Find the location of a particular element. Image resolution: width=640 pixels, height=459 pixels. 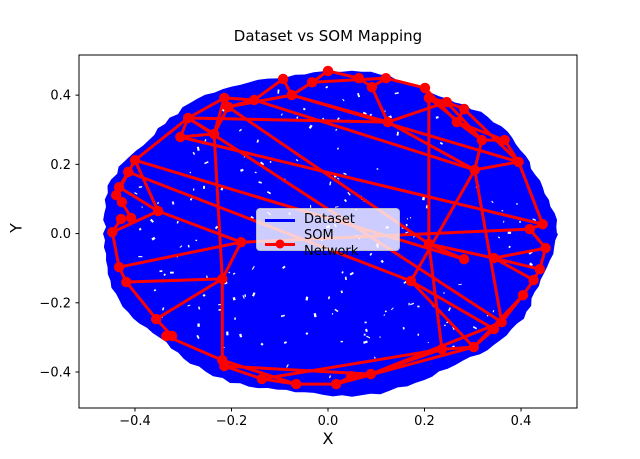

x-tick-label: 0.2 is located at coordinates (424, 421).